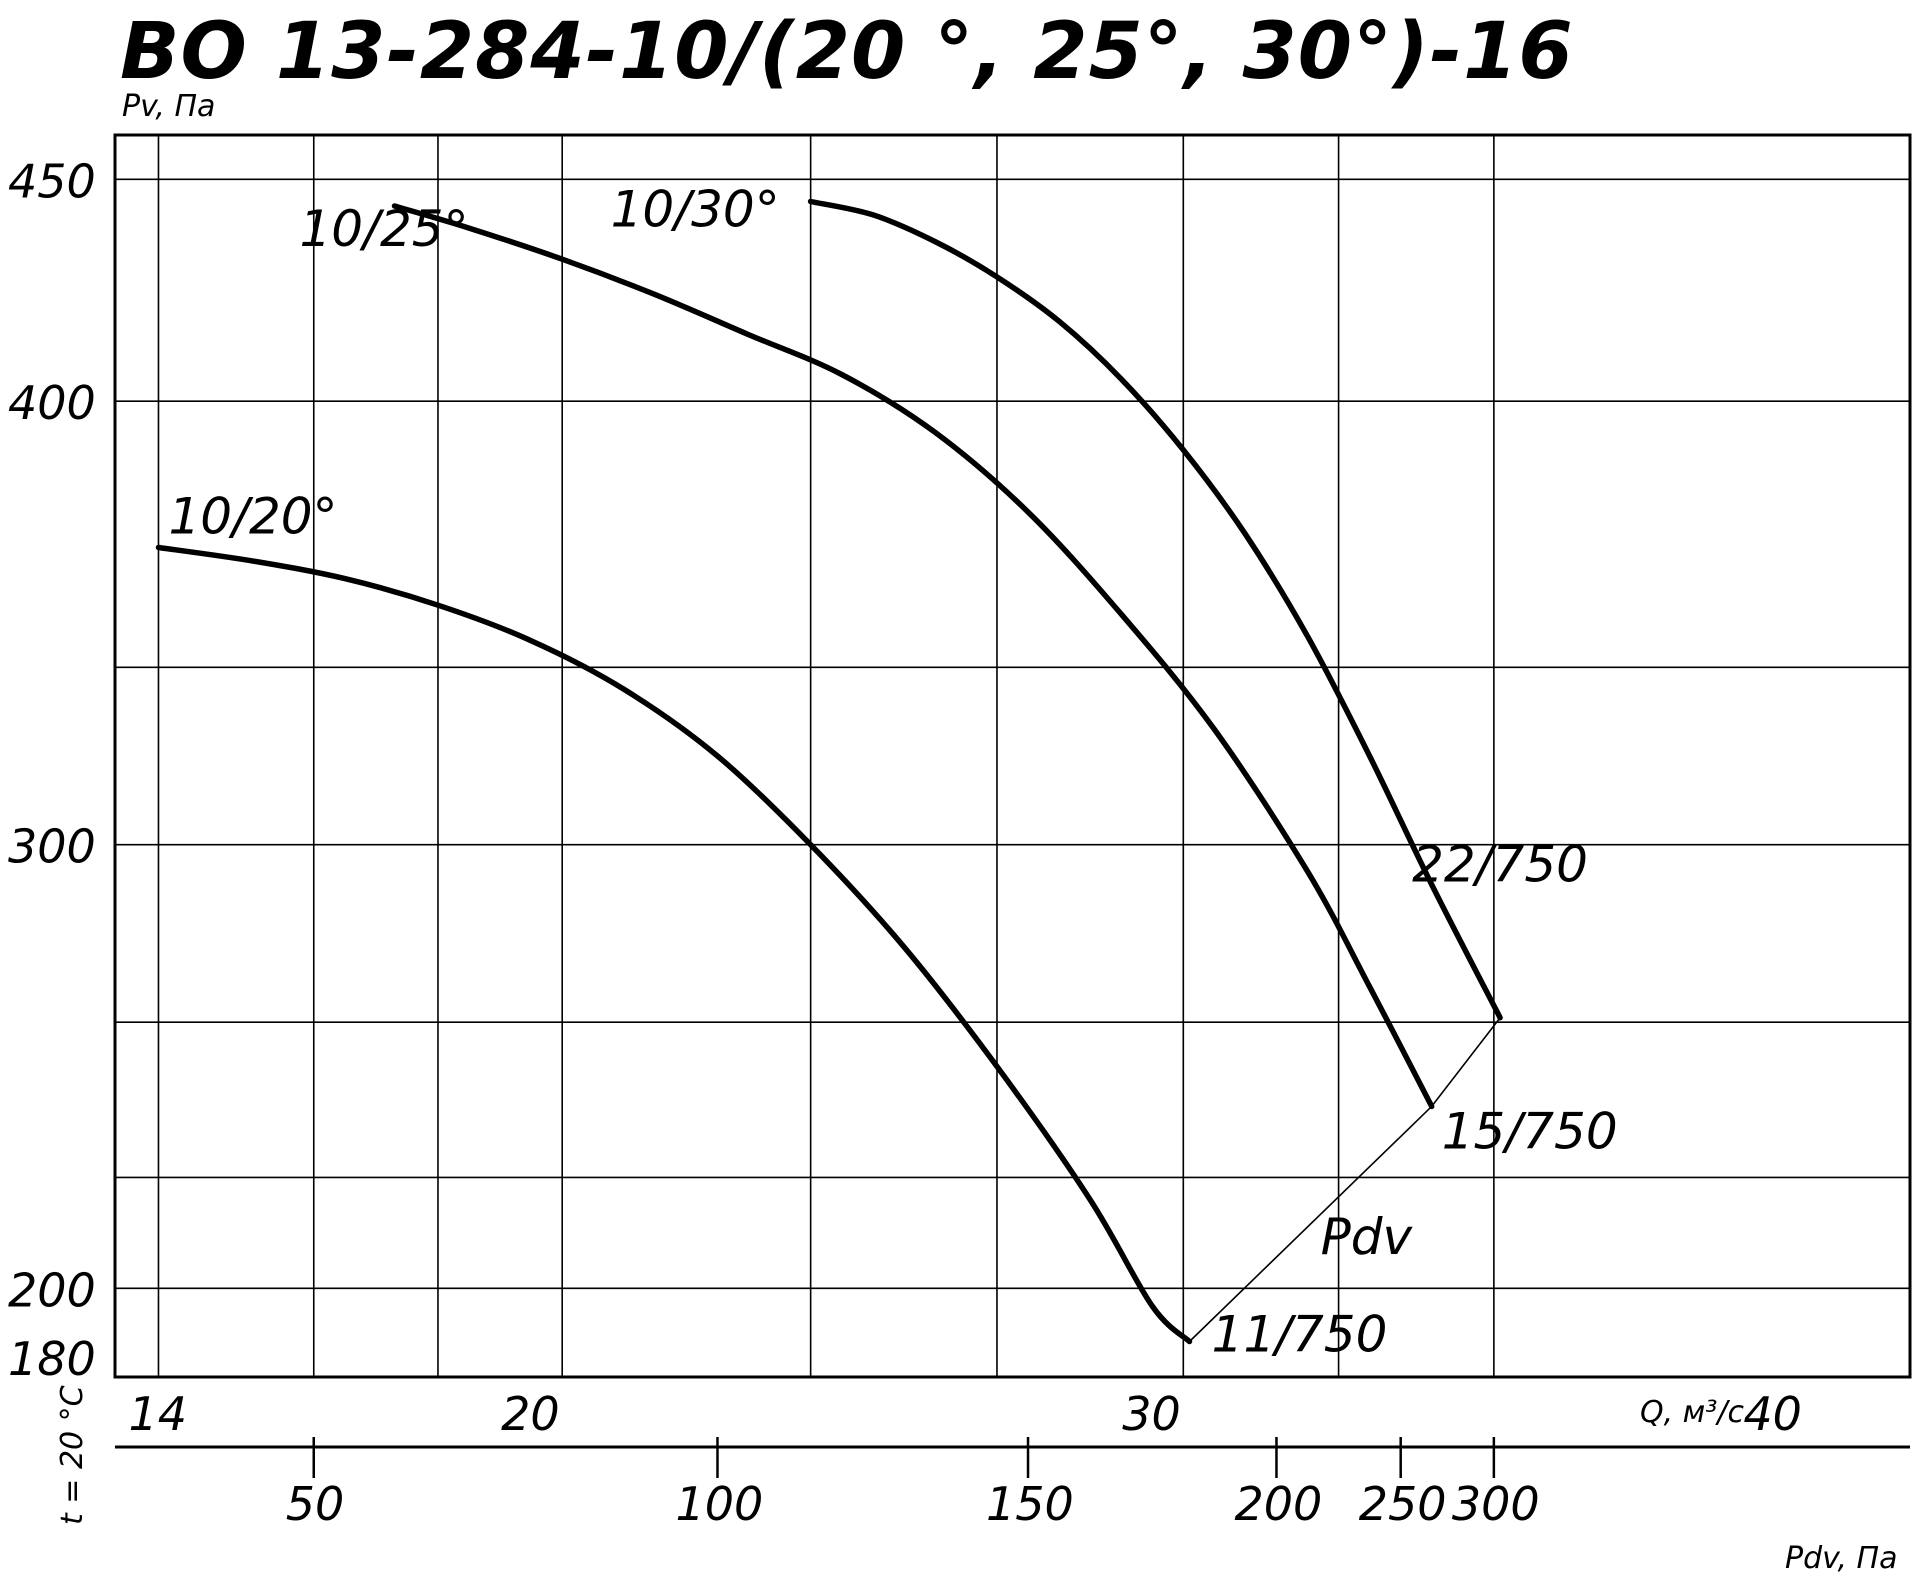 Image resolution: width=1920 pixels, height=1580 pixels. Describe the element at coordinates (1692, 1412) in the screenshot. I see `x-axis-label: Q, м³/с` at that location.